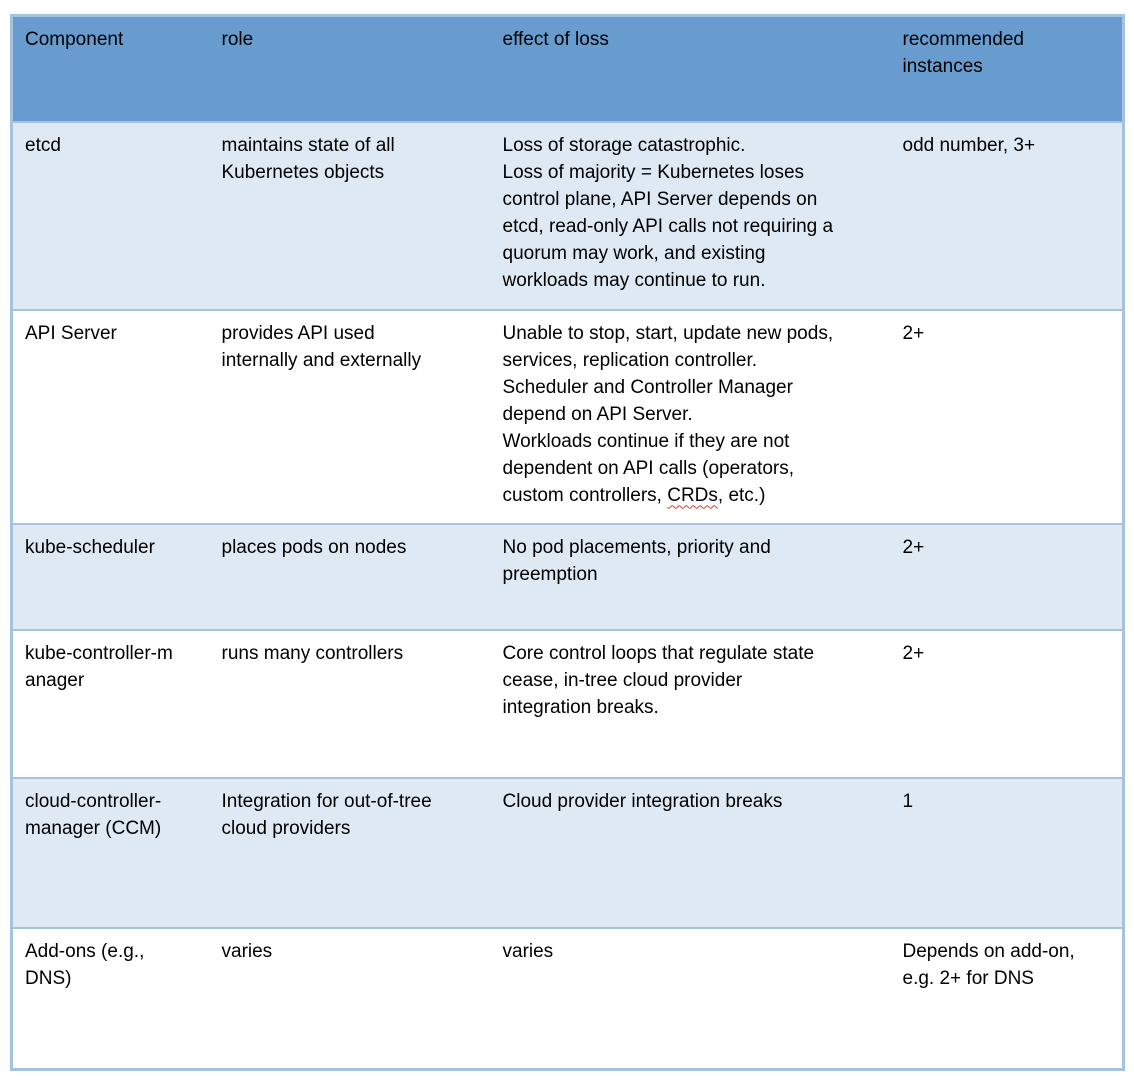  I want to click on cell-component: API Server, so click(110, 416).